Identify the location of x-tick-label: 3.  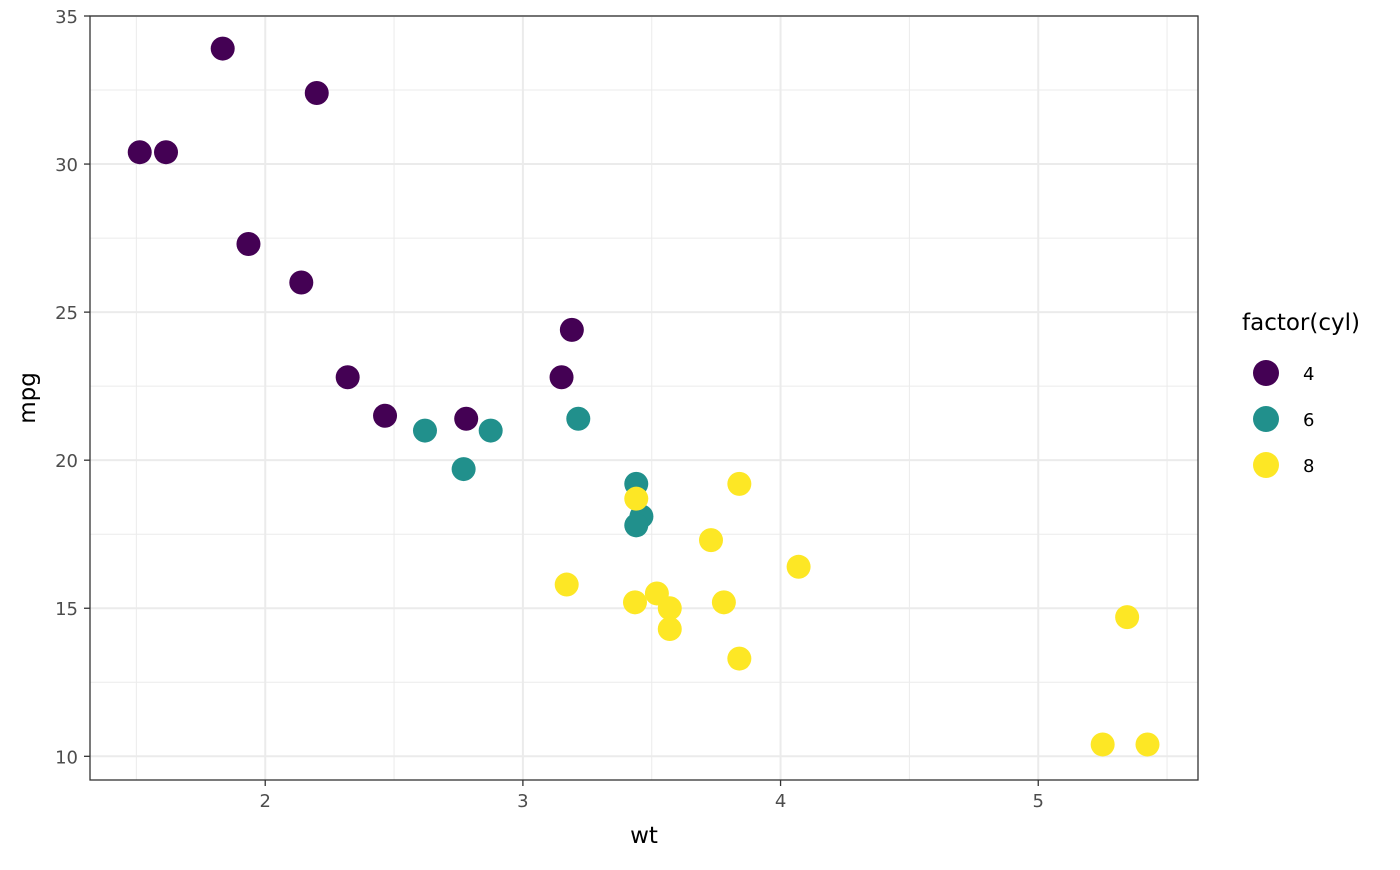
(522, 801).